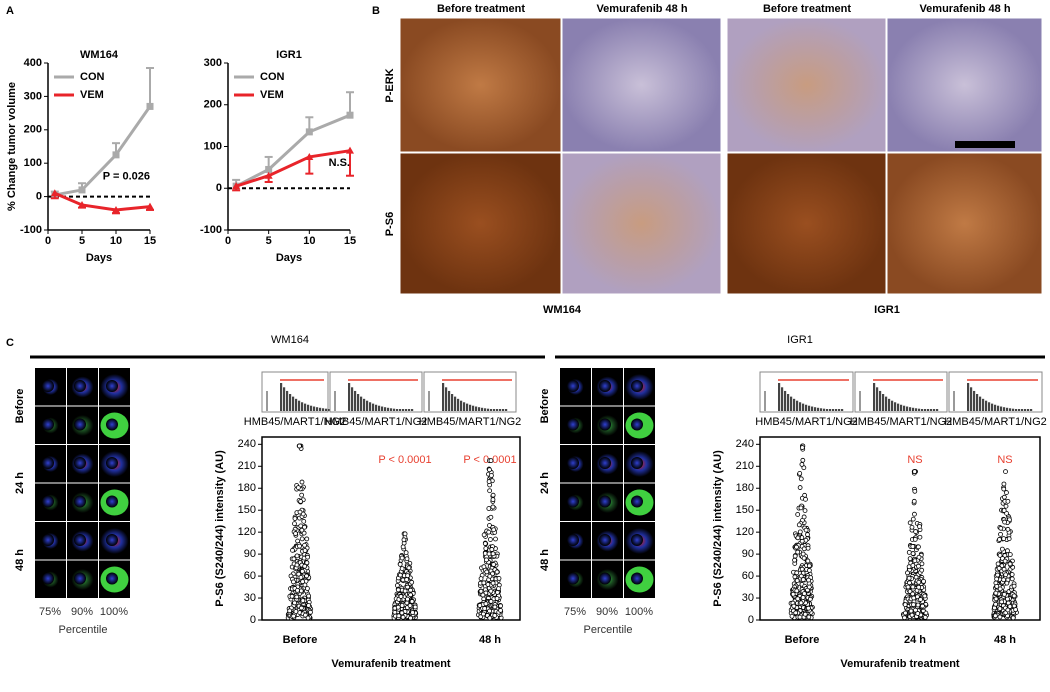 The height and width of the screenshot is (692, 1050). Describe the element at coordinates (807, 9) in the screenshot. I see `column-label: Before treatment` at that location.